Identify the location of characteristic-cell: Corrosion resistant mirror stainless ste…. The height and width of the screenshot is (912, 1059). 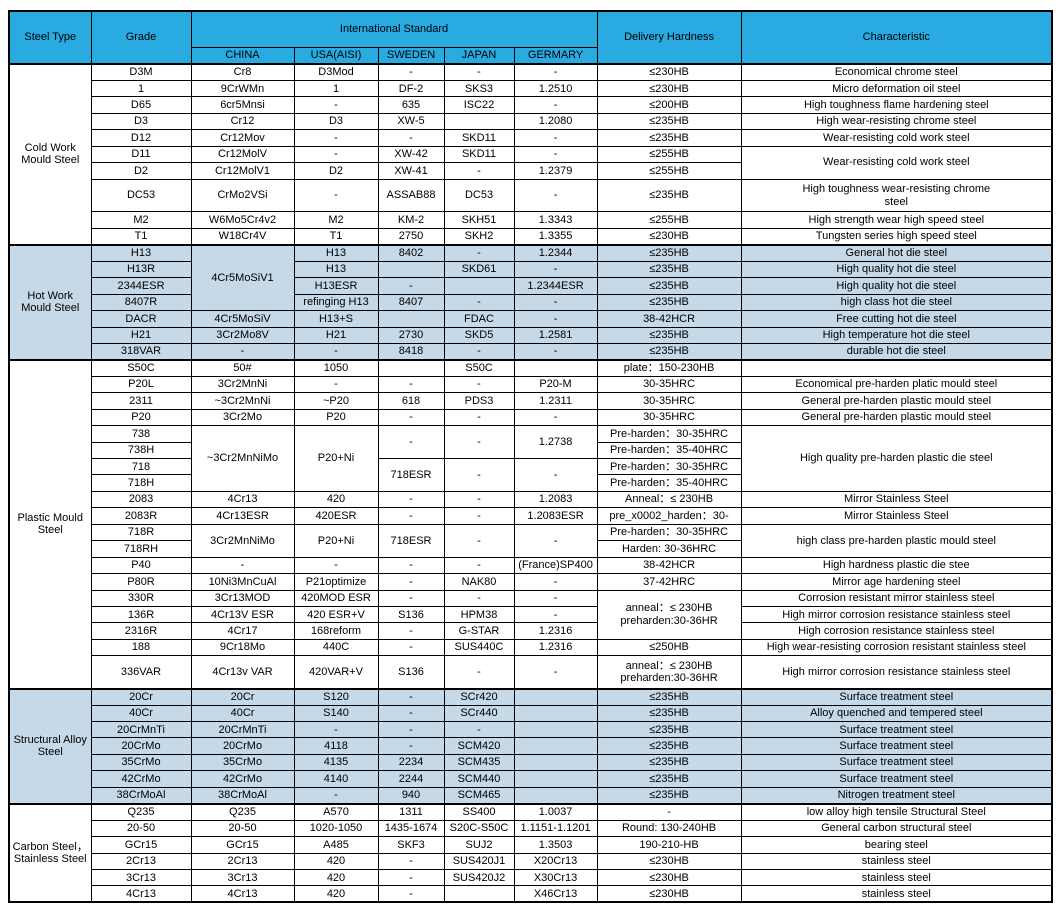
(896, 598).